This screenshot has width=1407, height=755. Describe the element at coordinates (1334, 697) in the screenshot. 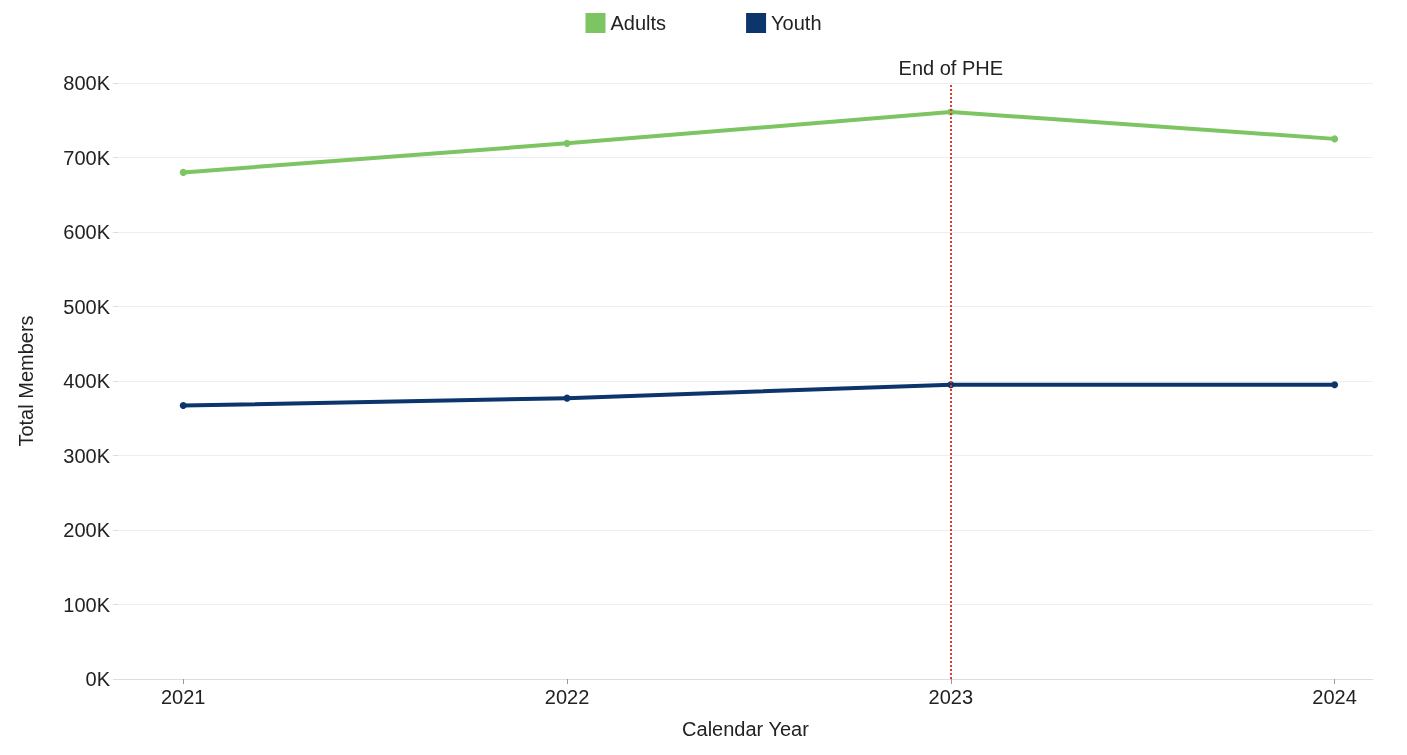

I see `x-tick-label: 2024` at that location.